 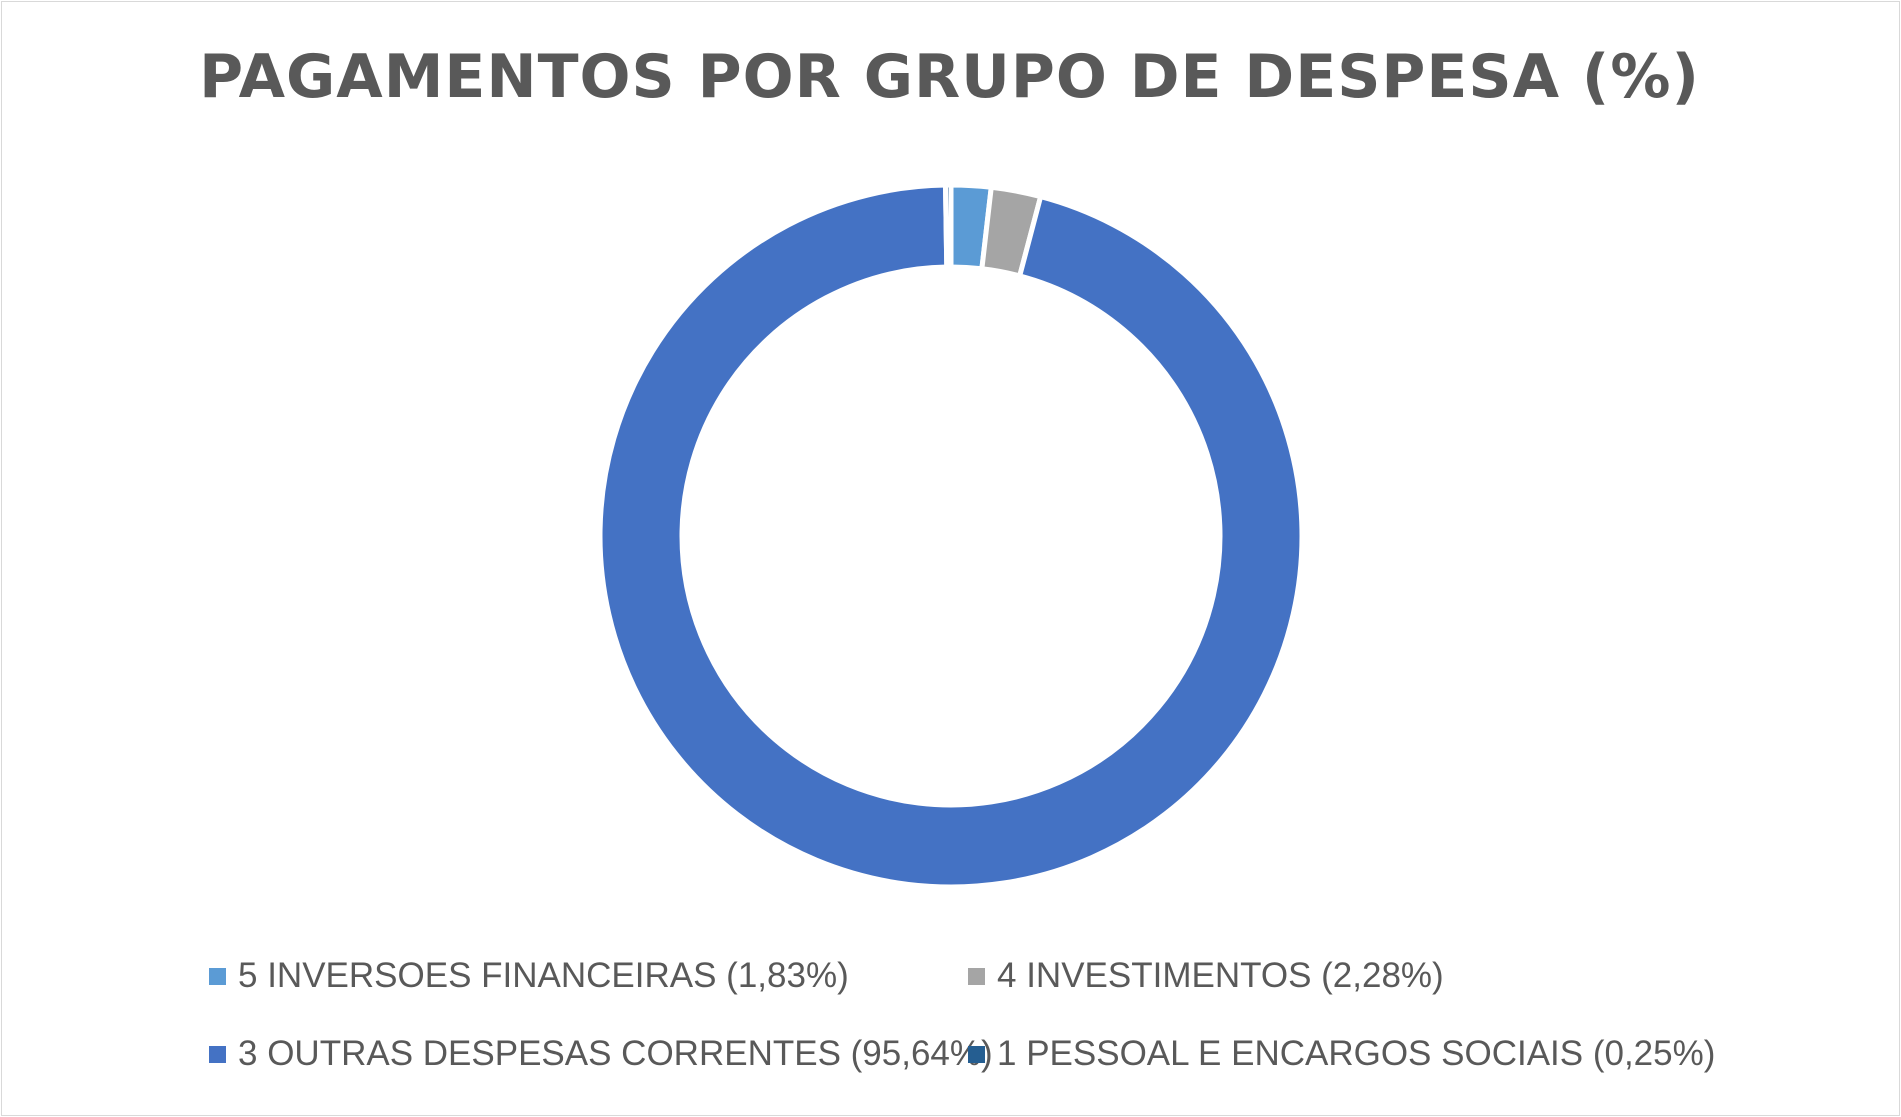 What do you see at coordinates (948, 226) in the screenshot?
I see `slice-pessoal` at bounding box center [948, 226].